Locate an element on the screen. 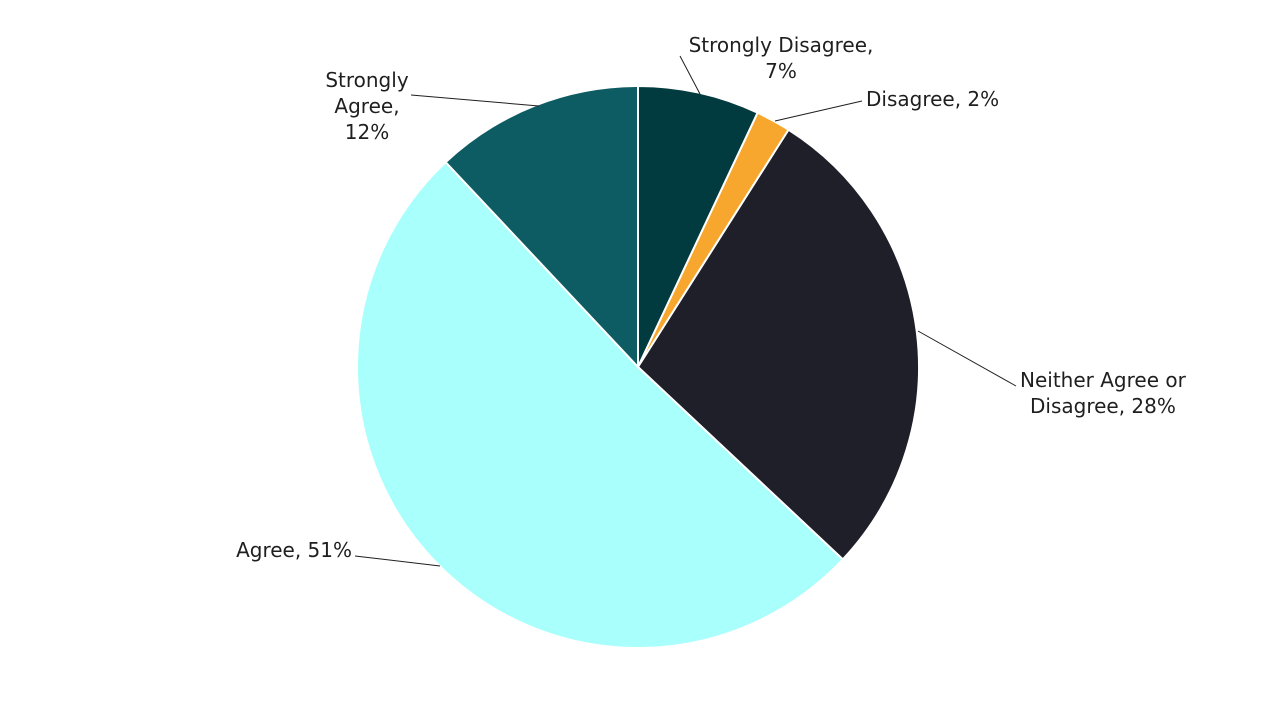  pie-slice-neither-agree-or-disagree is located at coordinates (778, 344).